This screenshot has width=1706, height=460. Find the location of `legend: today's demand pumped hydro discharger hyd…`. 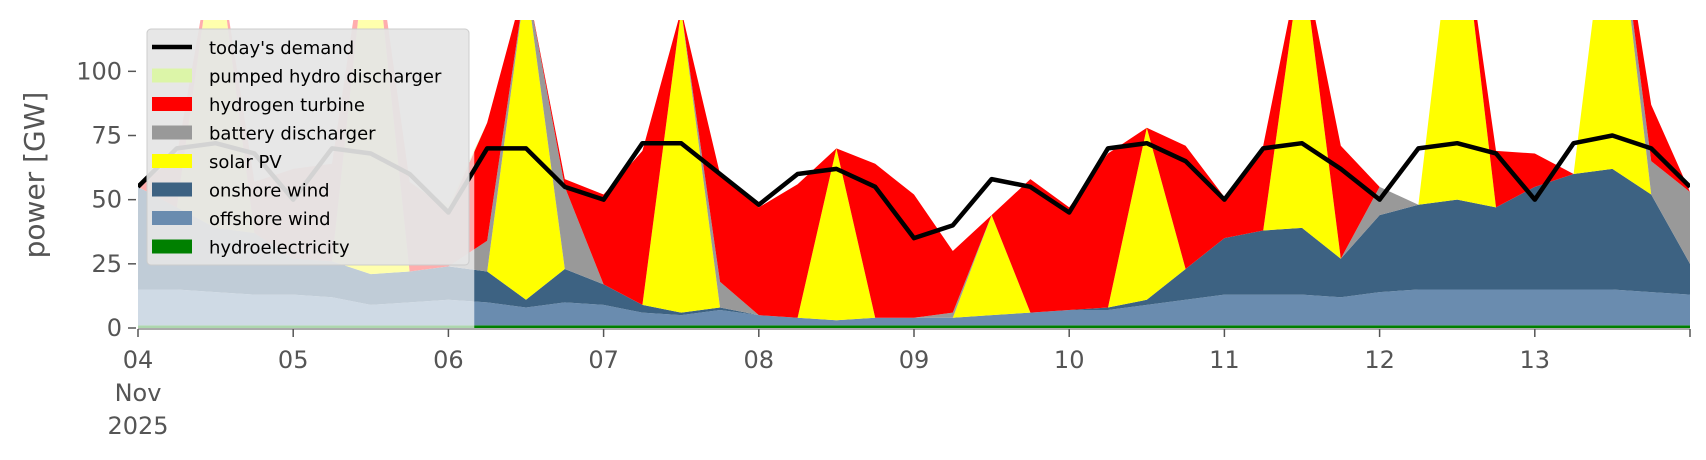

legend: today's demand pumped hydro discharger hyd… is located at coordinates (308, 147).